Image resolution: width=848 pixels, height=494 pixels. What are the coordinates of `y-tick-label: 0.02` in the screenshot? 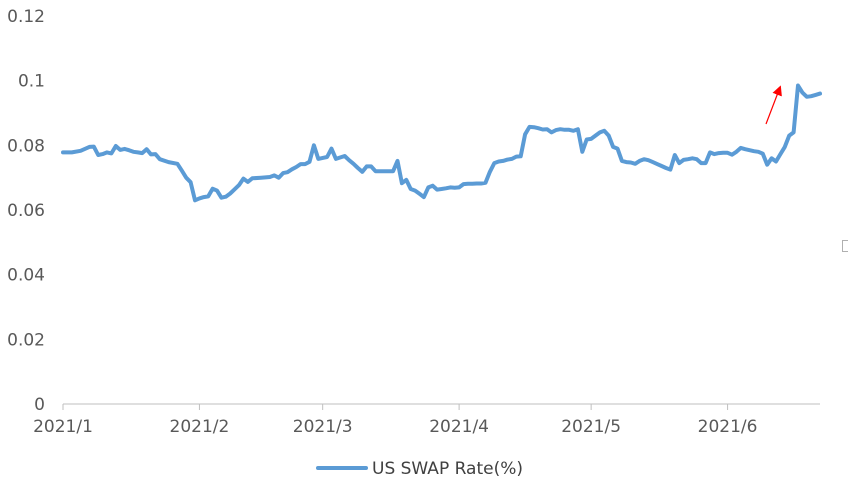 It's located at (26, 340).